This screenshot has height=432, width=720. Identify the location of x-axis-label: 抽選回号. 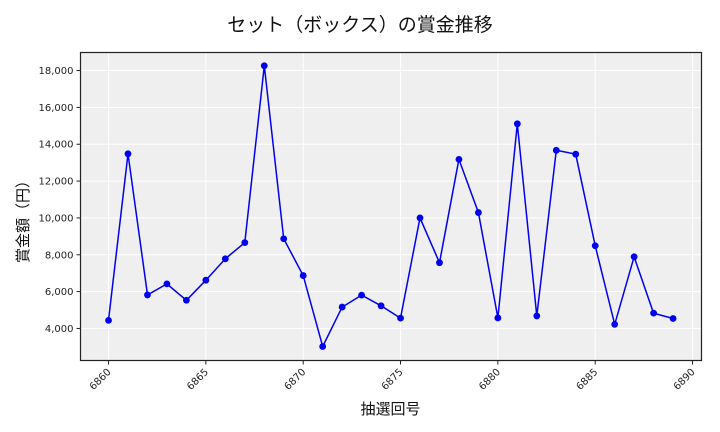
(390, 409).